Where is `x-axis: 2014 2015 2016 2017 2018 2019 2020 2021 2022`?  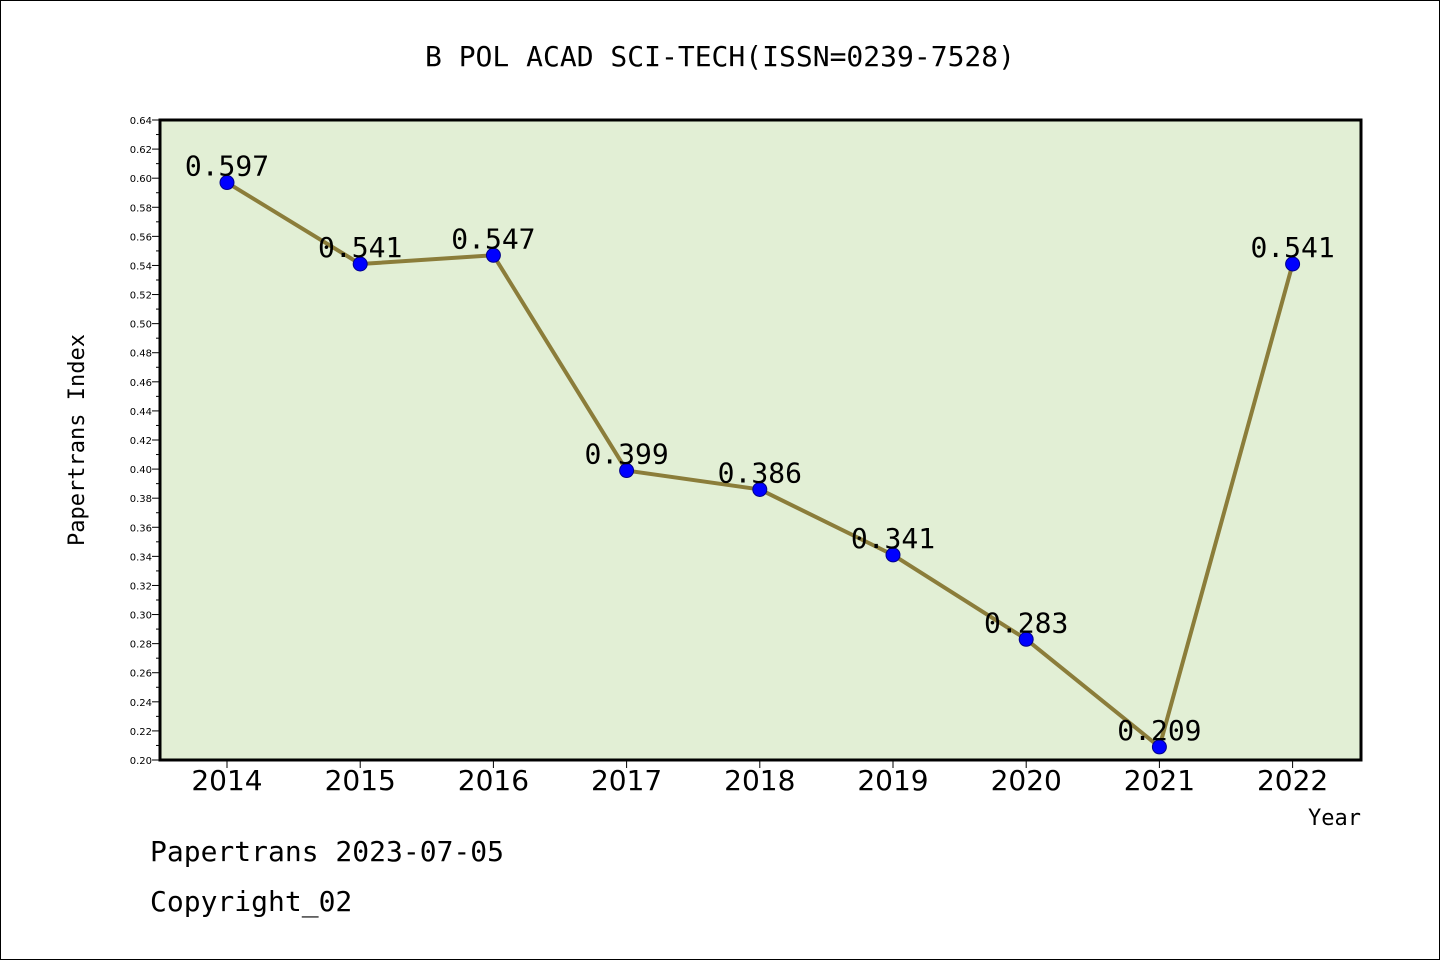
x-axis: 2014 2015 2016 2017 2018 2019 2020 2021 2022 is located at coordinates (759, 778).